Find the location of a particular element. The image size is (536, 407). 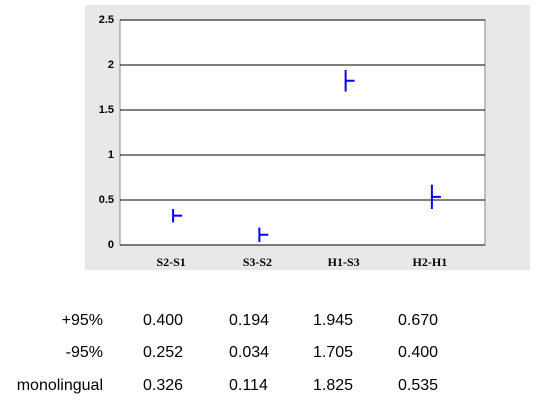

table-cell: 0.326 is located at coordinates (163, 385).